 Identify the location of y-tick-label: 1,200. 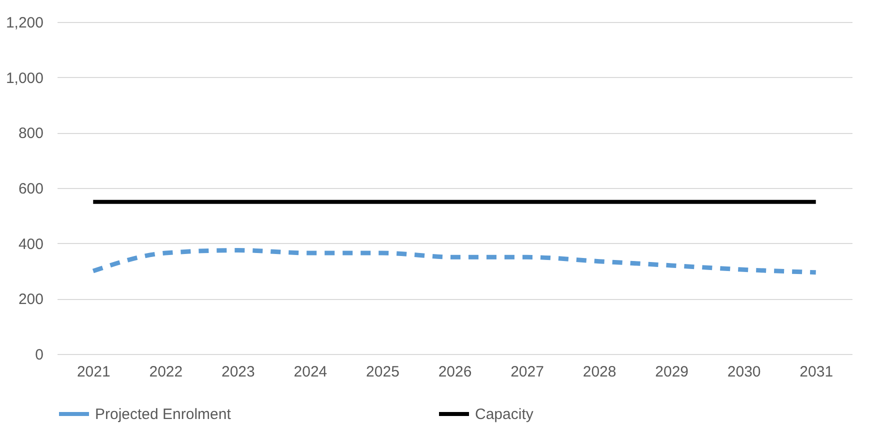
(25, 23).